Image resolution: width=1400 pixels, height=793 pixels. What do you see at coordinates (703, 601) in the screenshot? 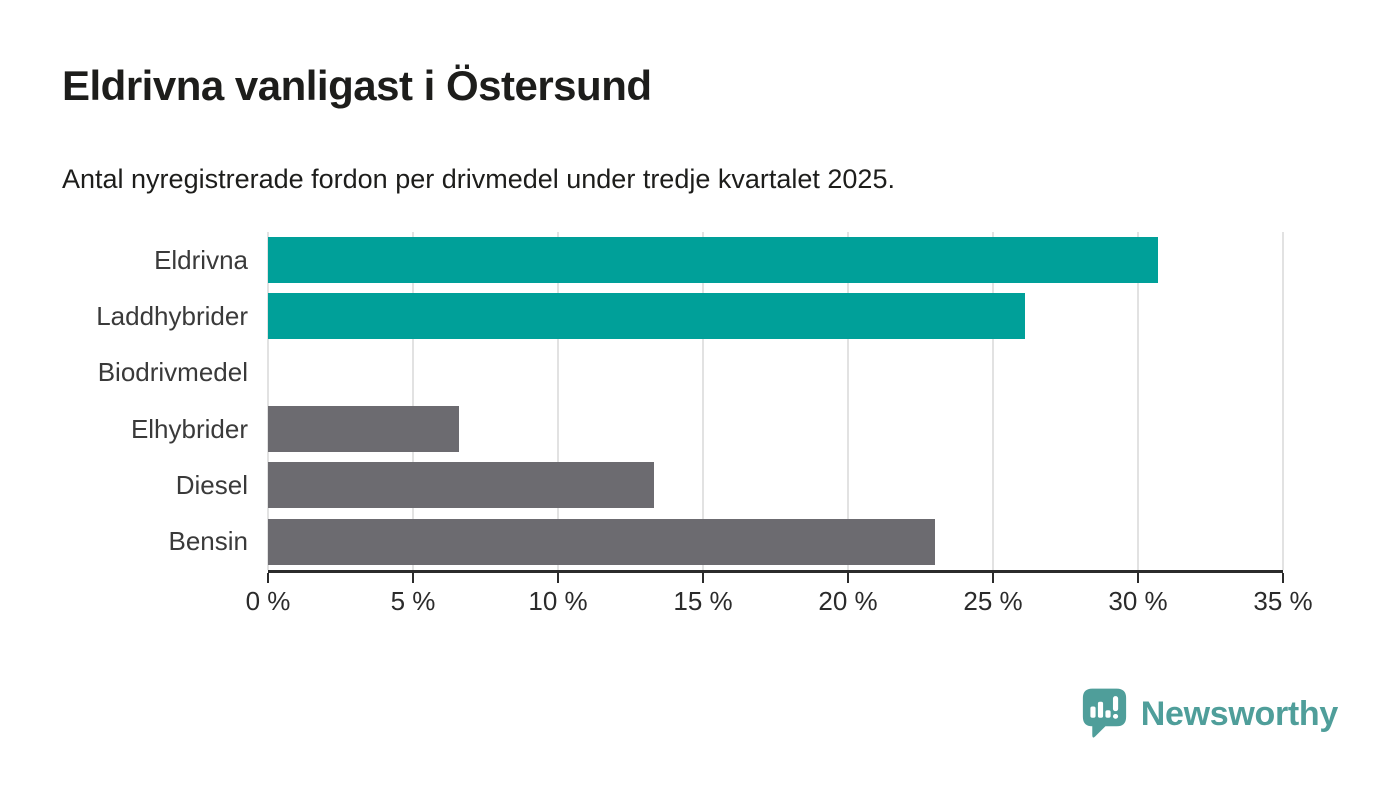
I see `x-tick-label: 15 %` at bounding box center [703, 601].